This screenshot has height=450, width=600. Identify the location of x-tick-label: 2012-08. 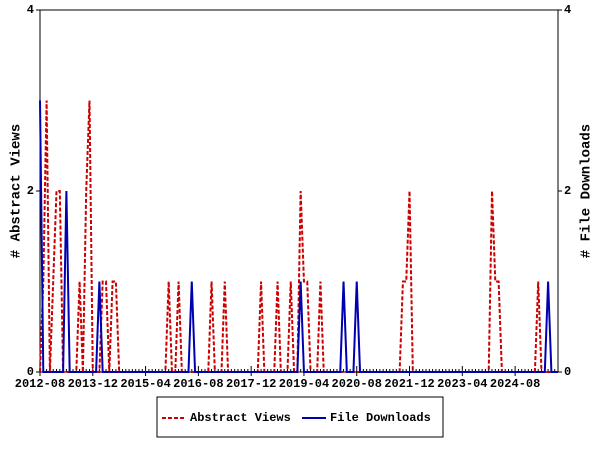
(40, 384).